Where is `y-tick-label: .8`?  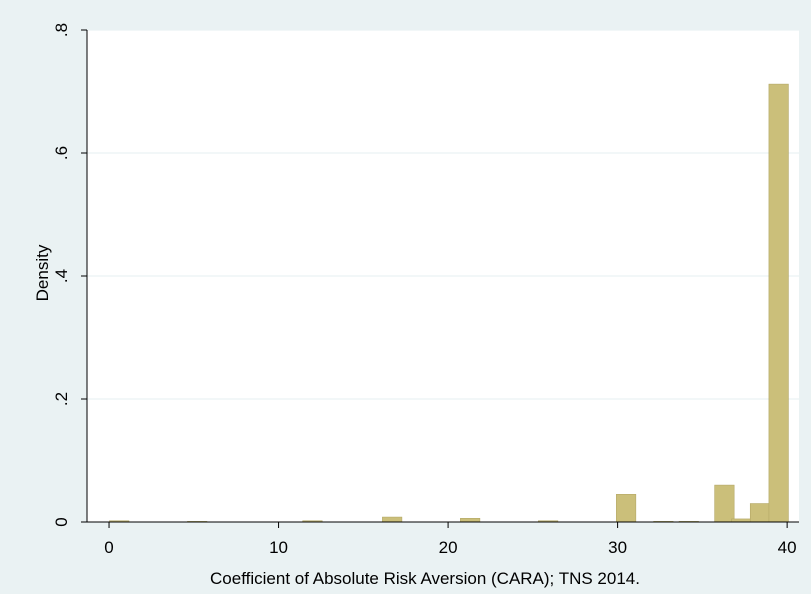 y-tick-label: .8 is located at coordinates (61, 30).